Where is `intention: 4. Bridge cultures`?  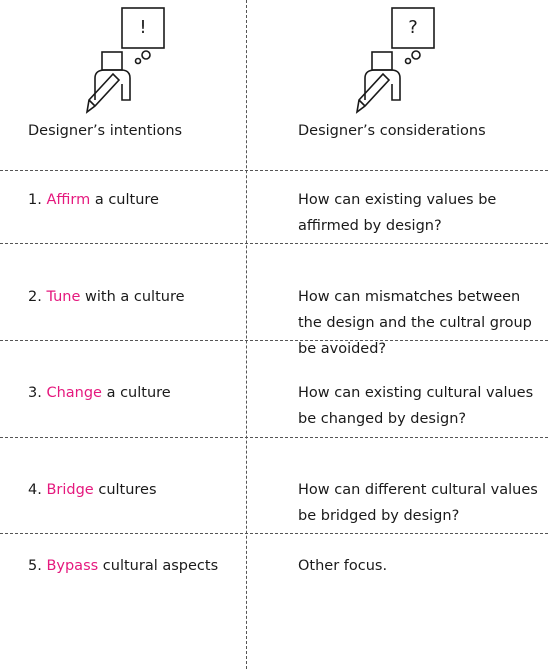
intention: 4. Bridge cultures is located at coordinates (135, 490).